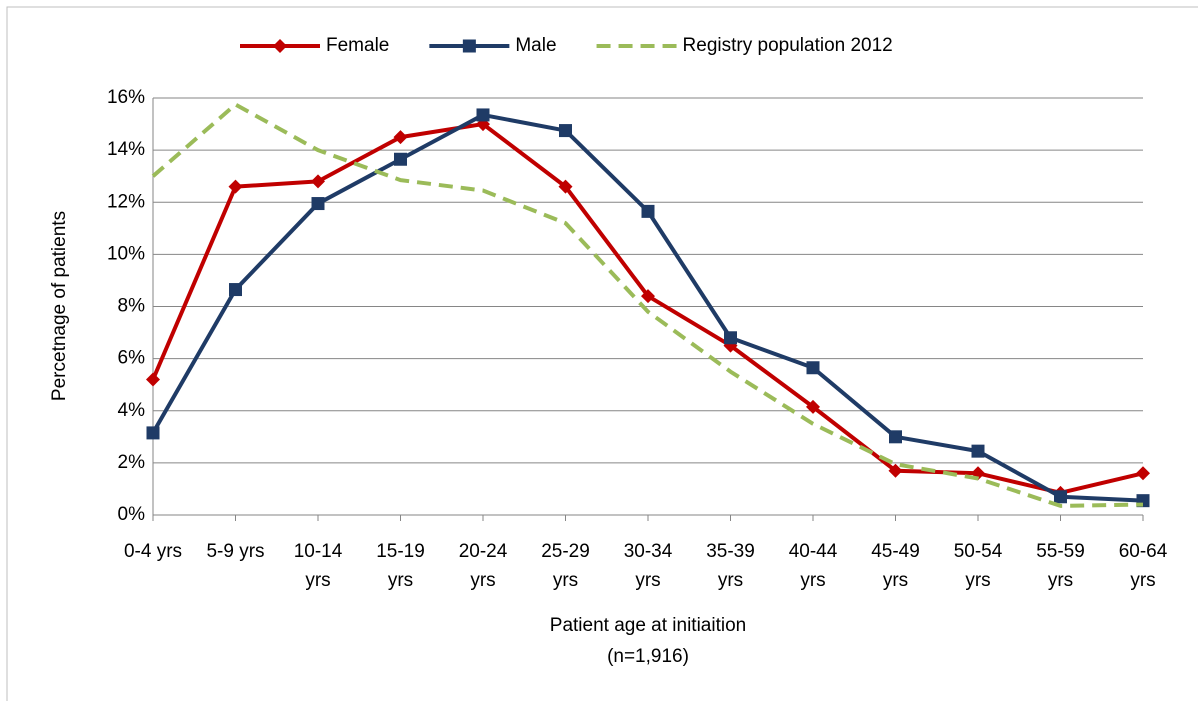 Image resolution: width=1198 pixels, height=701 pixels. Describe the element at coordinates (1060, 566) in the screenshot. I see `x-tick-label: 55-59 yrs` at that location.